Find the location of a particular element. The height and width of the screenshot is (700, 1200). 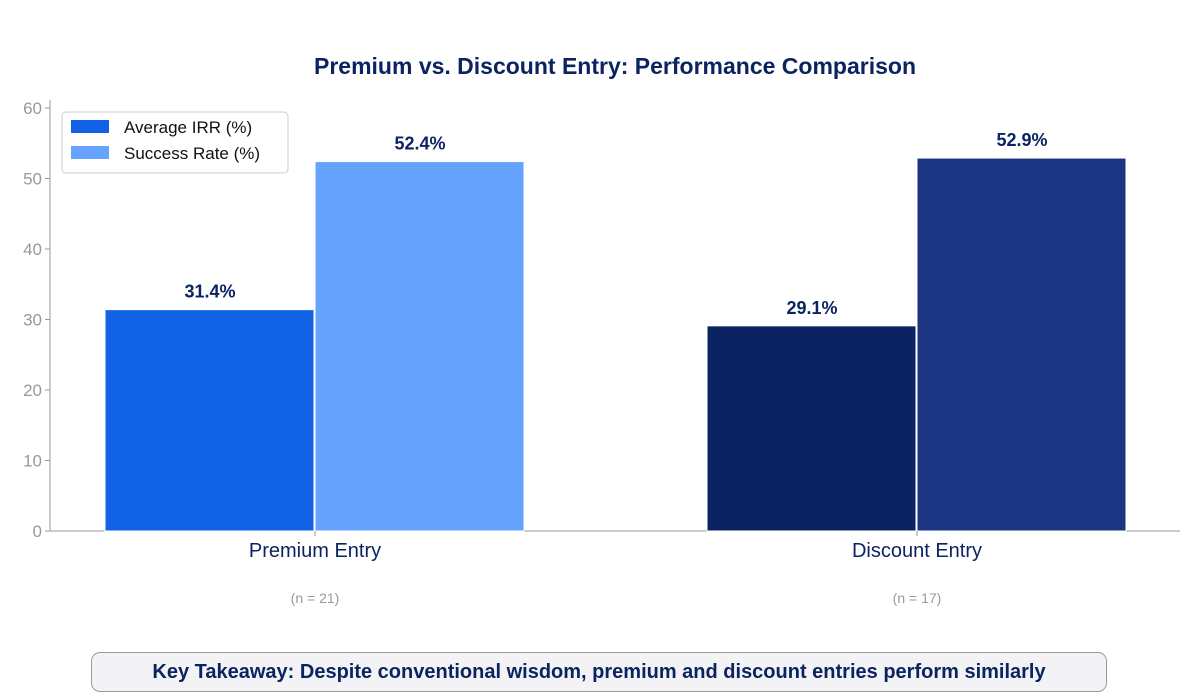

data-label: 29.1% is located at coordinates (811, 308).